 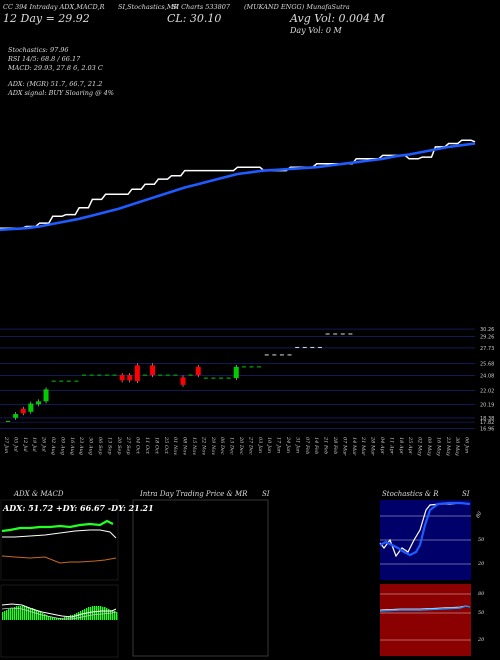 I want to click on candle-x-label: 25 Apr, so click(x=410, y=445).